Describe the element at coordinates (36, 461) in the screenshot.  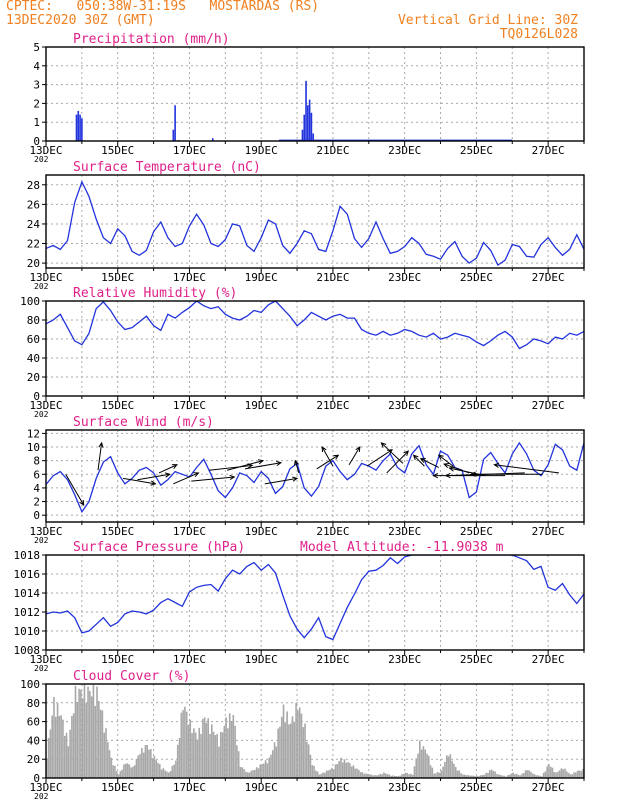
I see `y-tick-label: 8` at that location.